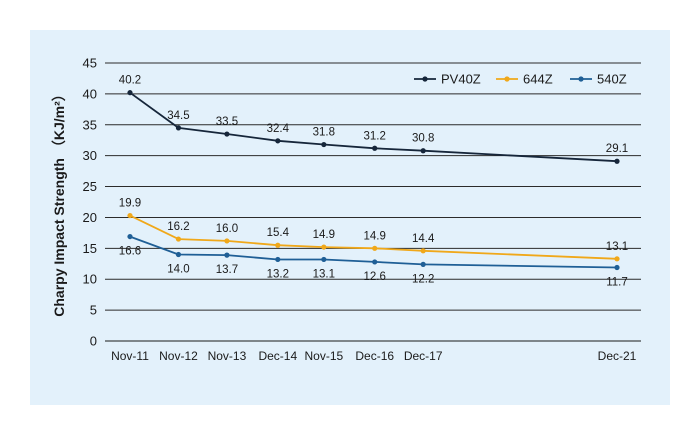 The width and height of the screenshot is (700, 435). Describe the element at coordinates (581, 79) in the screenshot. I see `legend-marker-540z` at that location.